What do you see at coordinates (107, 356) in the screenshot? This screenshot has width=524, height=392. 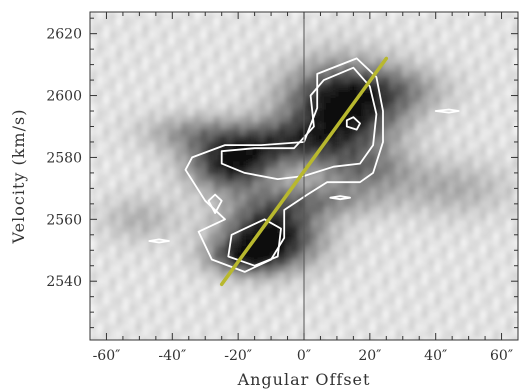 I see `x-tick-label: -60″` at bounding box center [107, 356].